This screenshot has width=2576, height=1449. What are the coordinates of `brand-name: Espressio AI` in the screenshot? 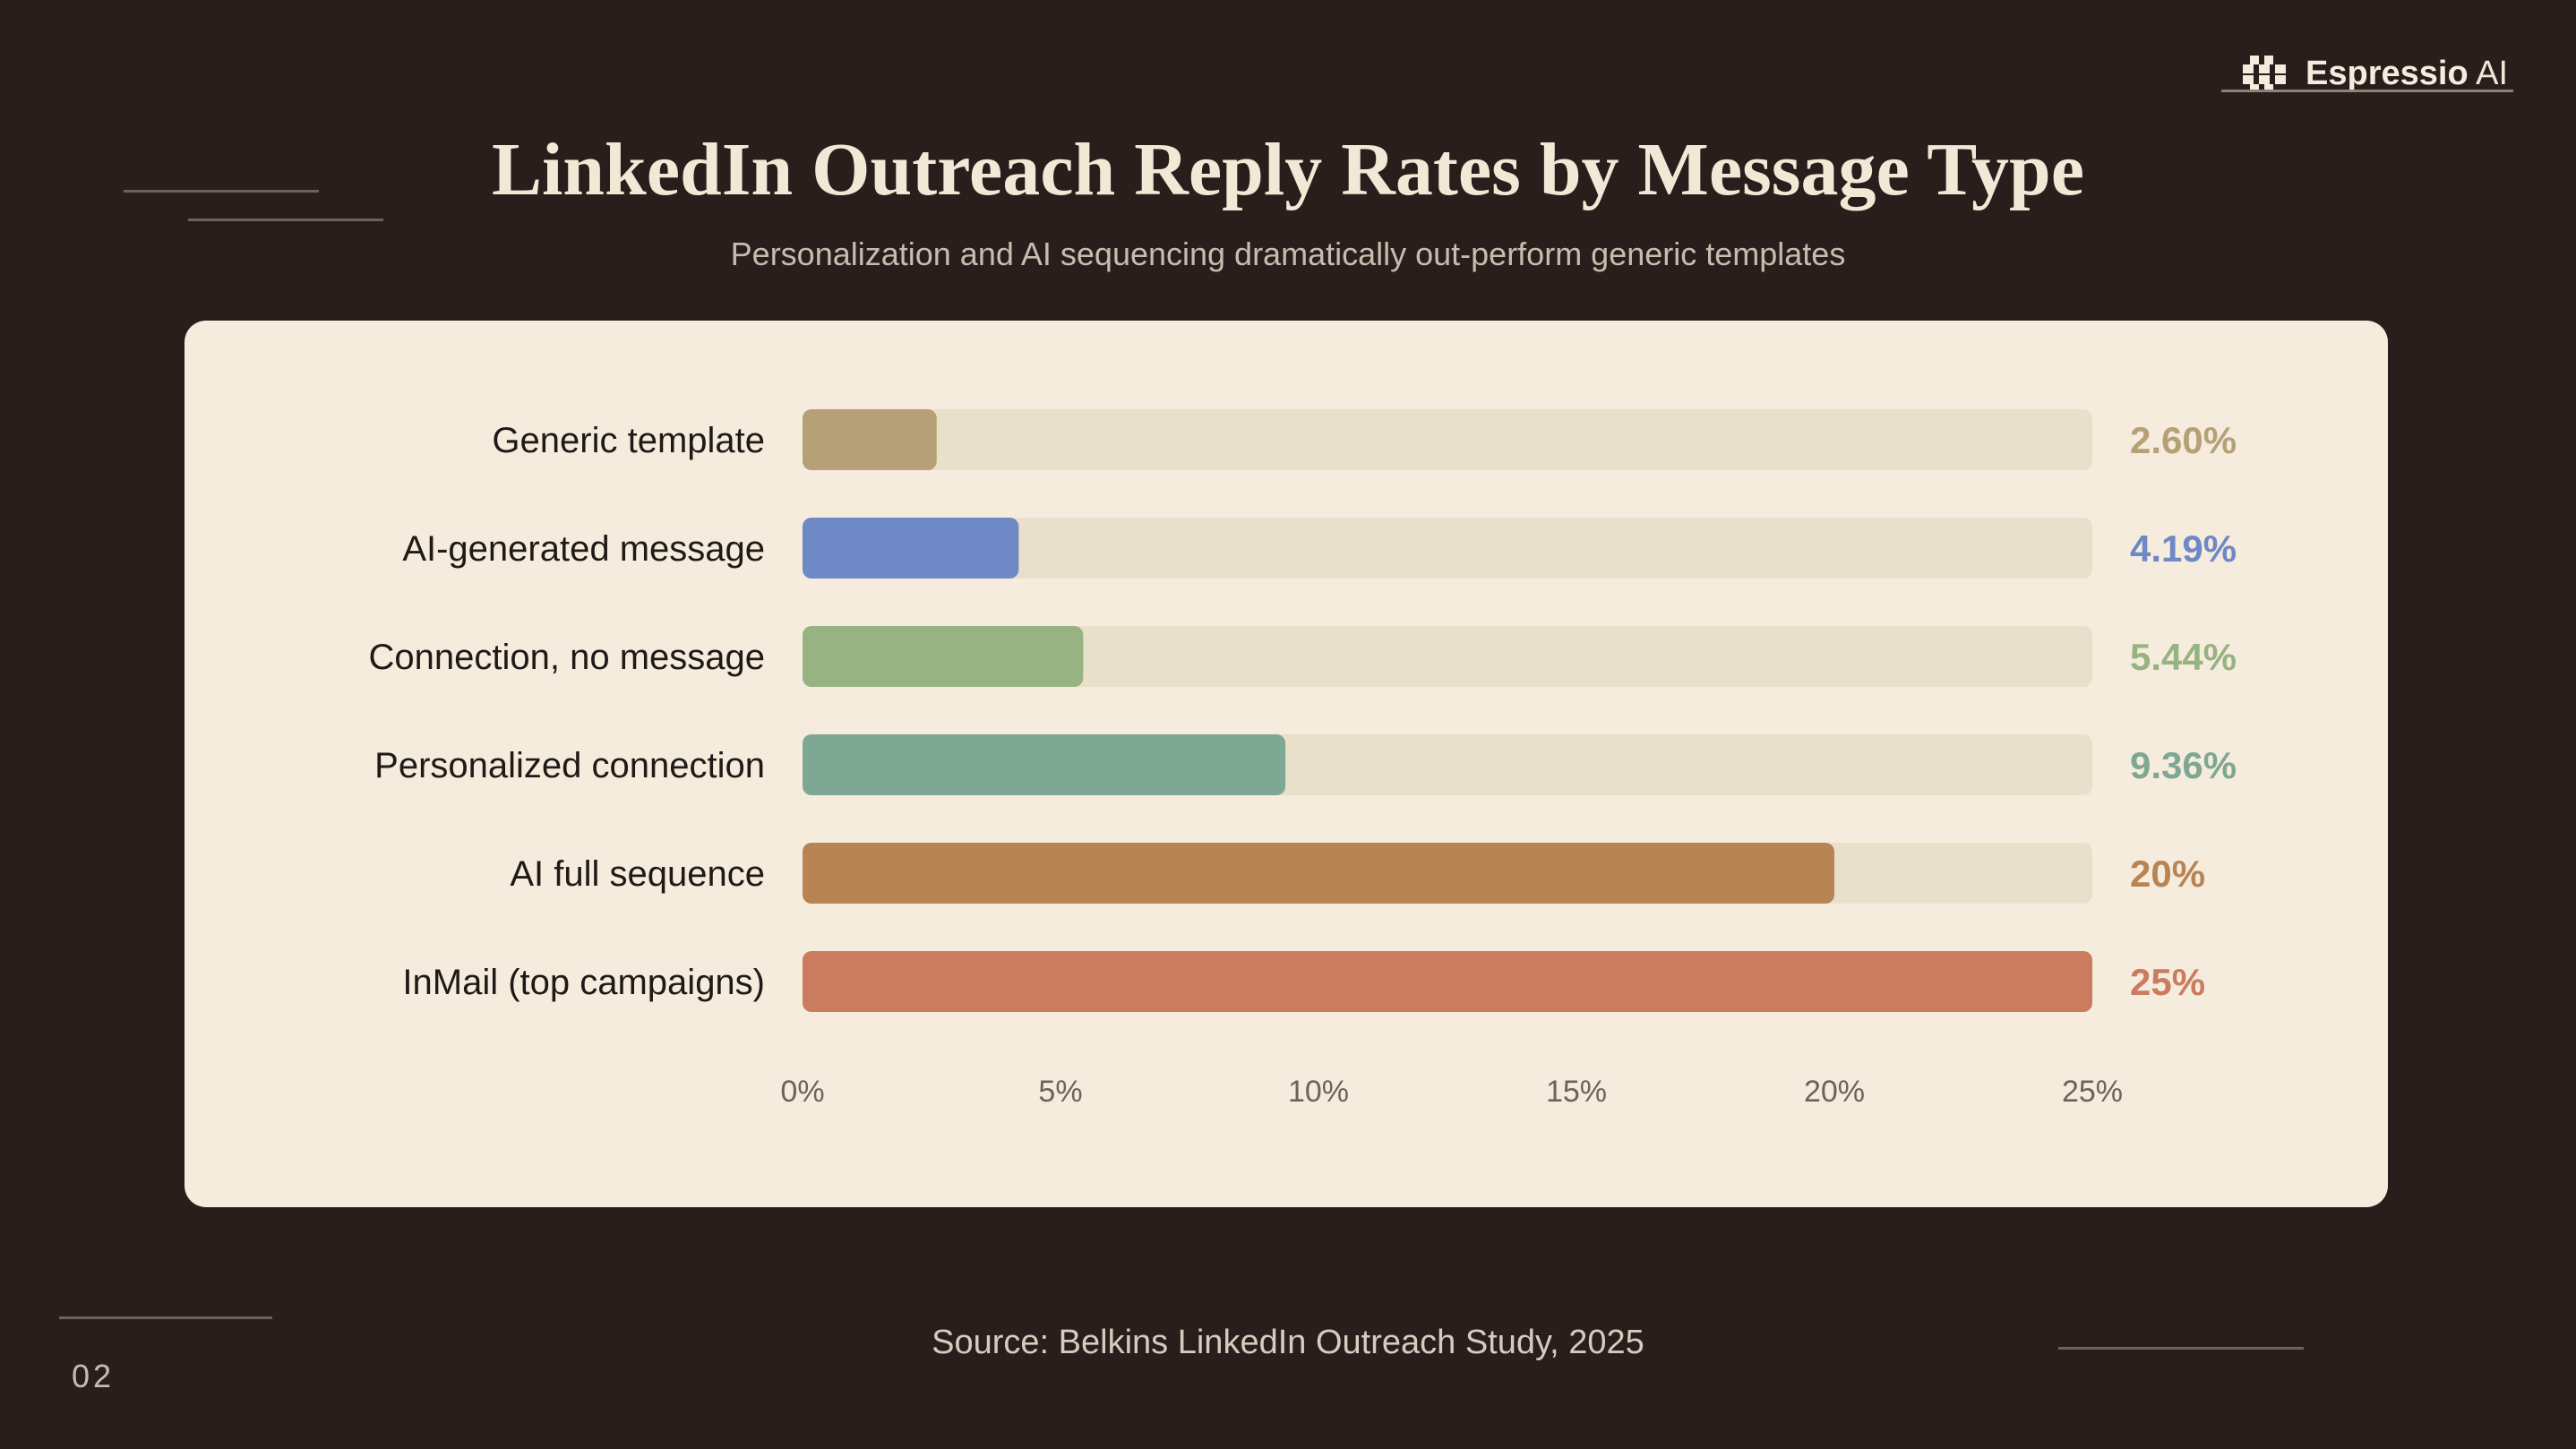 It's located at (2407, 74).